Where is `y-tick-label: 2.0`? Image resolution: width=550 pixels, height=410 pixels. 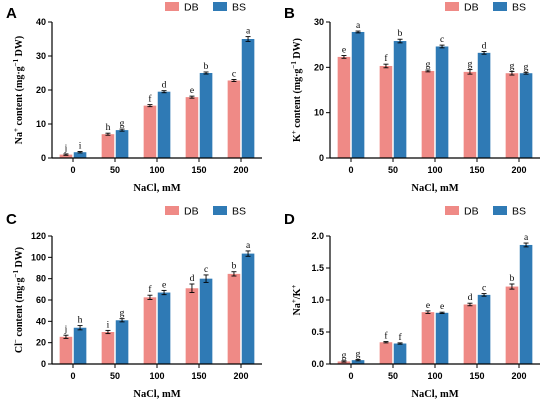
y-tick-label: 2.0 is located at coordinates (317, 236).